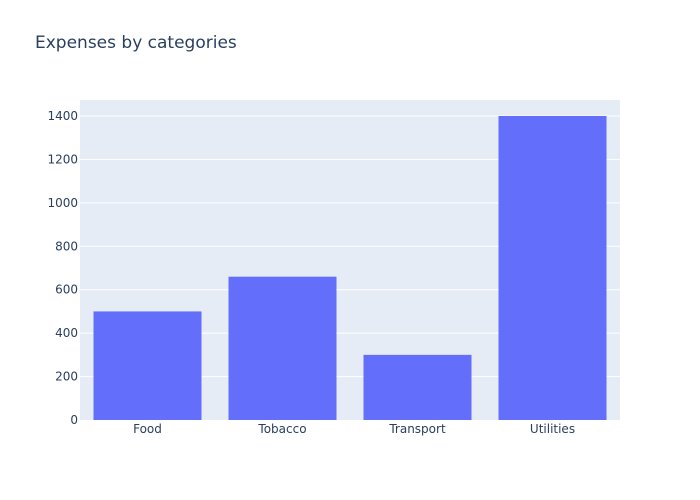  What do you see at coordinates (136, 43) in the screenshot?
I see `chart-title: Expenses by categories` at bounding box center [136, 43].